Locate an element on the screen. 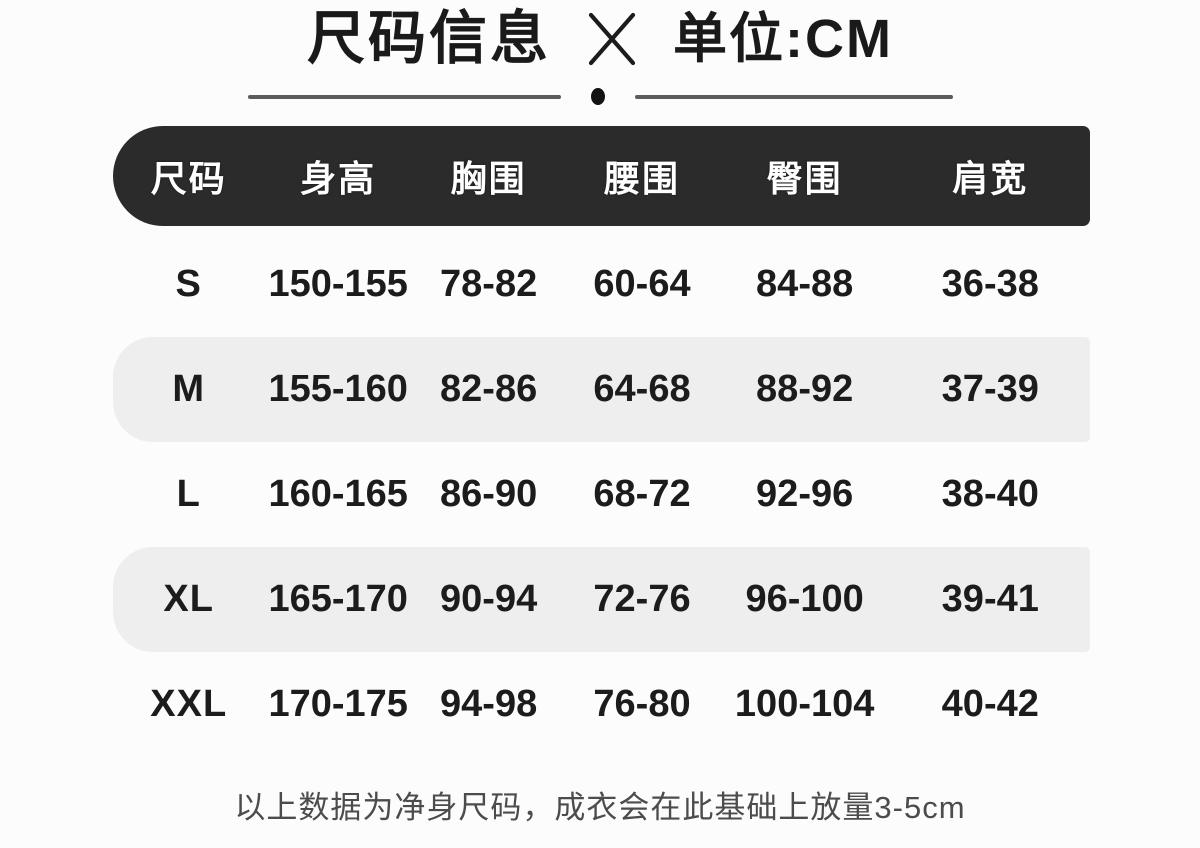 This screenshot has width=1200, height=848. table-row-m: M 155-160 82-86 64-68 88-92 37-39 is located at coordinates (601, 389).